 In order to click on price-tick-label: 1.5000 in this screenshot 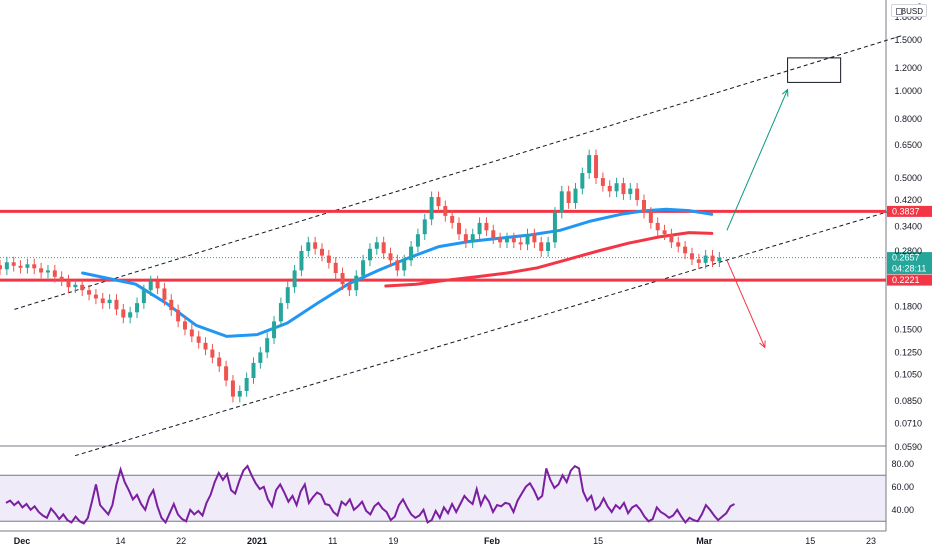, I will do `click(908, 40)`.